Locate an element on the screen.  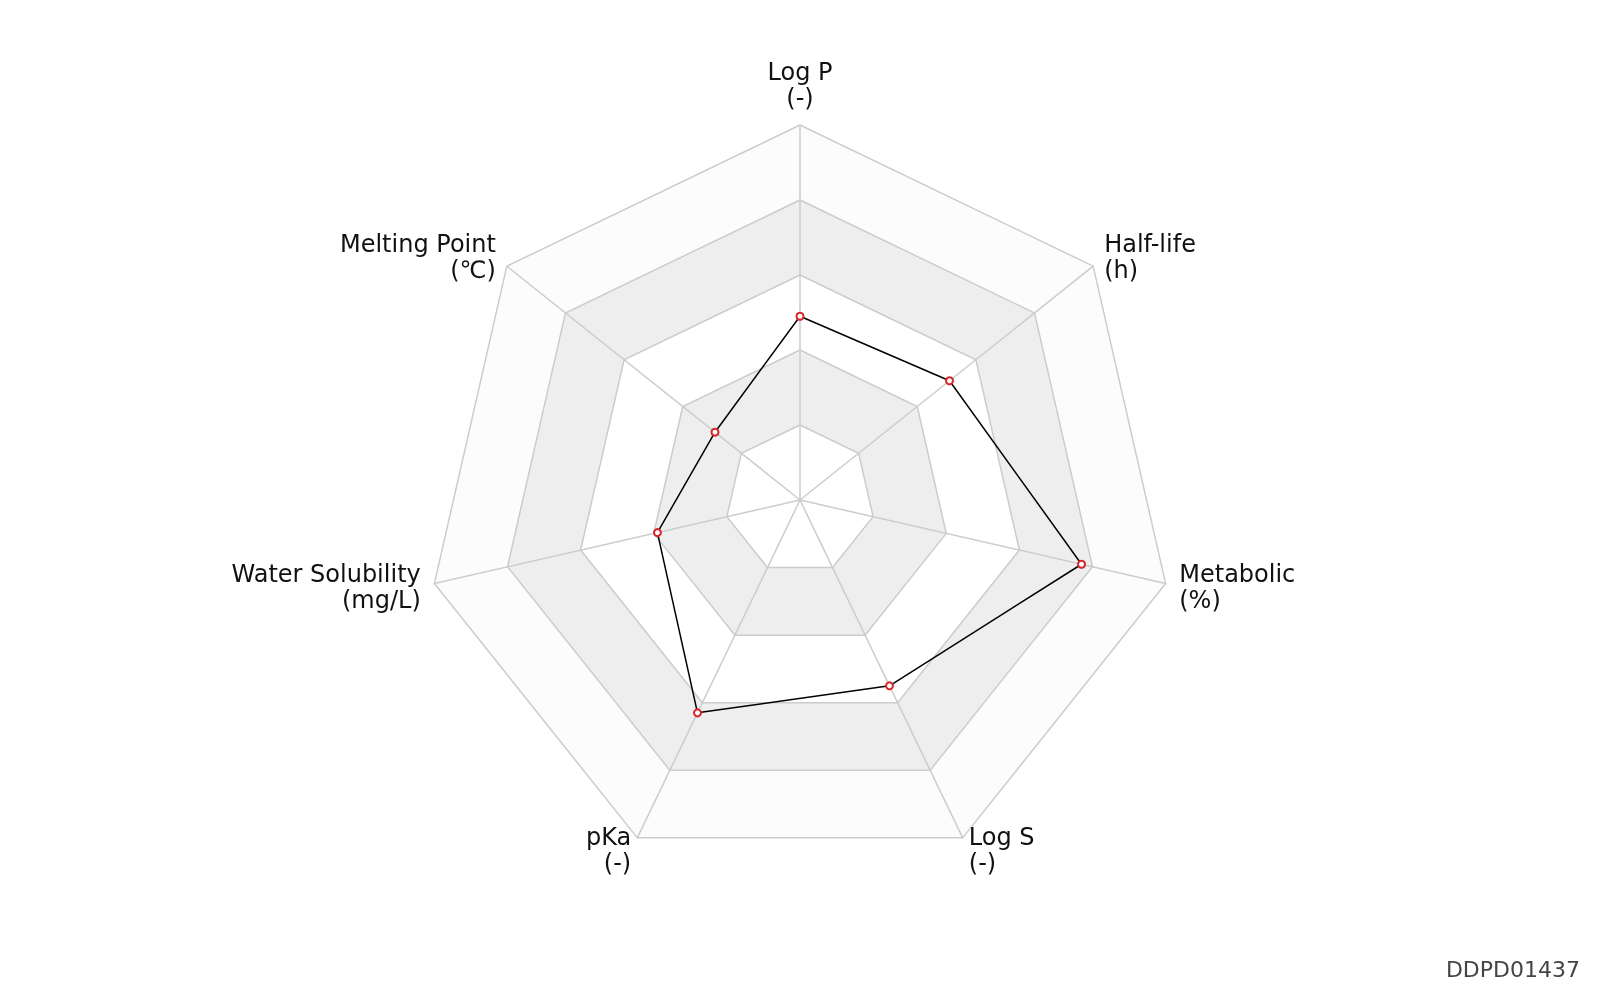
spoke-label: Half-life (h) is located at coordinates (1150, 257).